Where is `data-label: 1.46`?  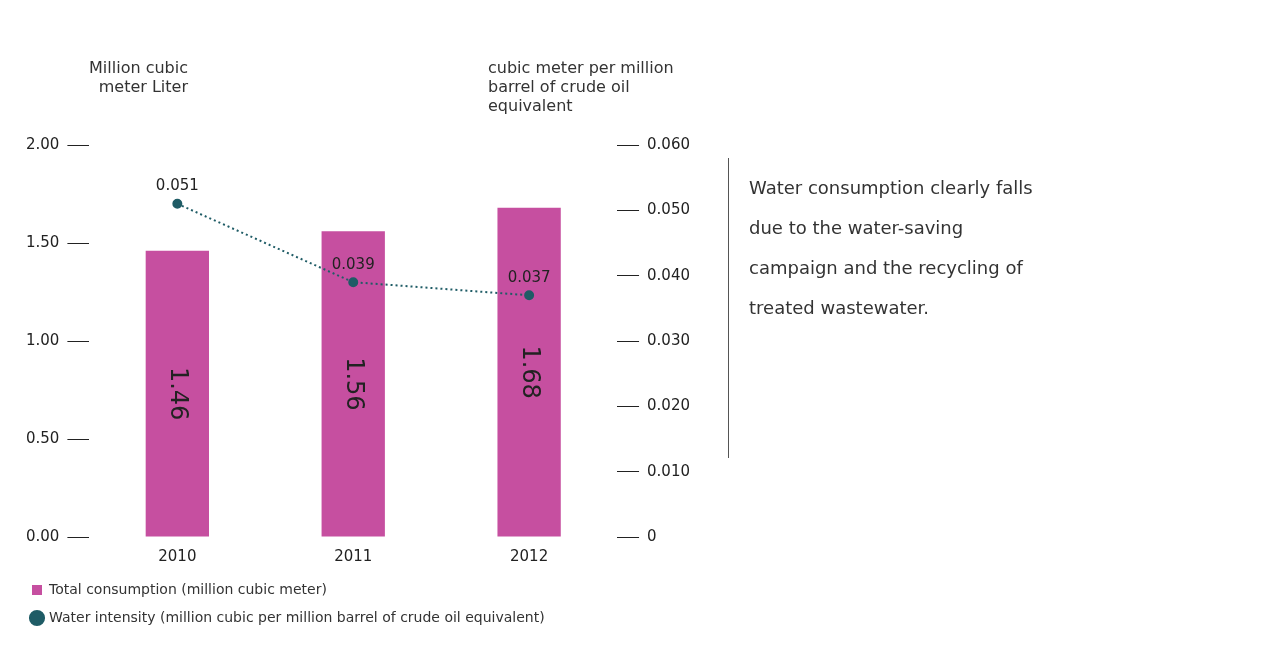 data-label: 1.46 is located at coordinates (179, 393).